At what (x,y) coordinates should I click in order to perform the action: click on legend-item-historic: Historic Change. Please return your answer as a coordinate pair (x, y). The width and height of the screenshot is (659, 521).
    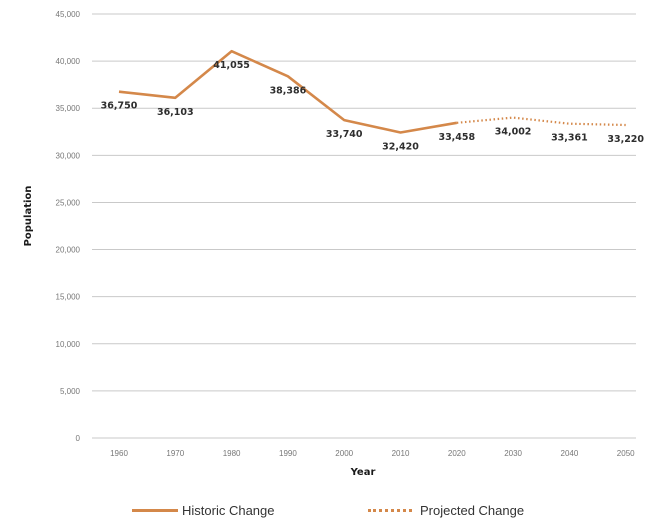
    Looking at the image, I should click on (203, 510).